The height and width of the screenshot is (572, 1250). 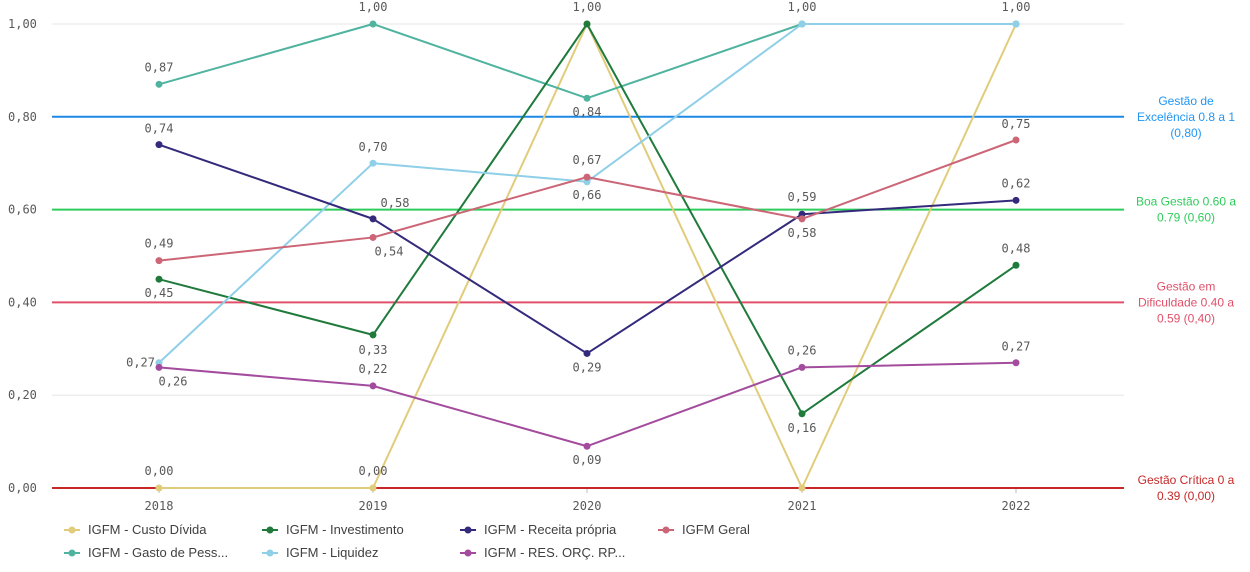 I want to click on data-label: 0,67, so click(x=587, y=160).